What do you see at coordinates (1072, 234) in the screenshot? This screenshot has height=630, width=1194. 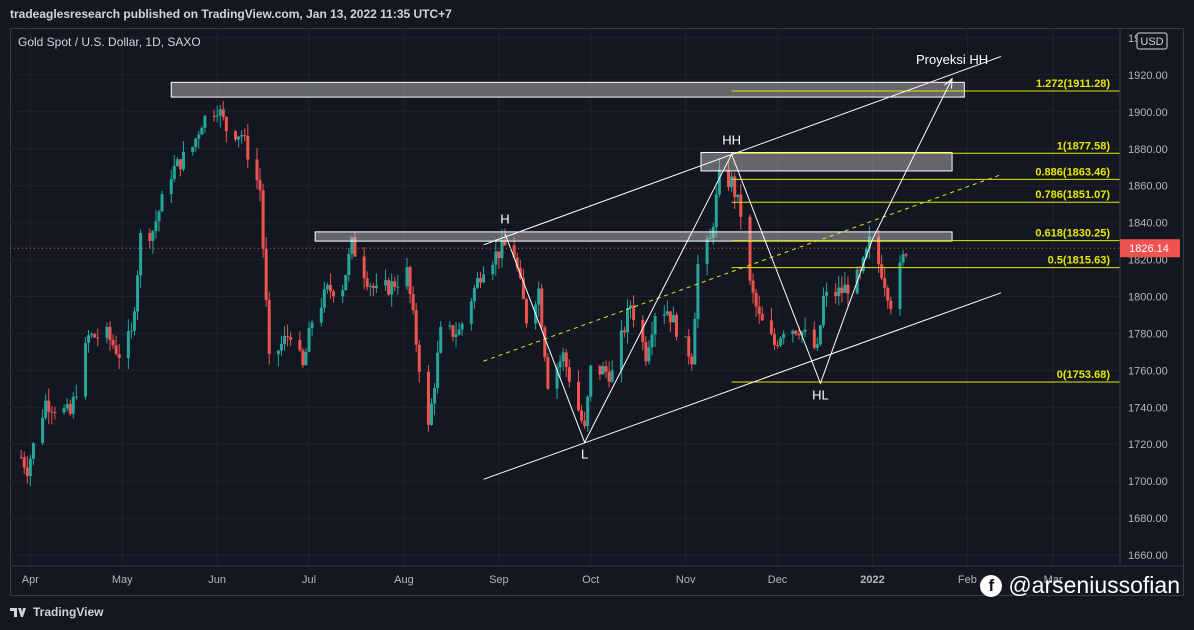 I see `fib-level-label: 0.618(1830.25)` at bounding box center [1072, 234].